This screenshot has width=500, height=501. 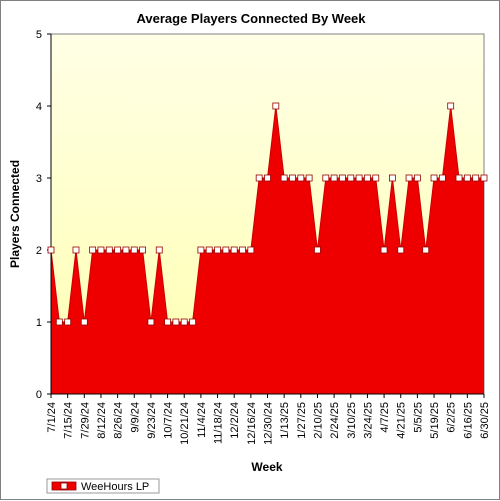 I want to click on x-tick-label: 5/5/25, so click(x=418, y=417).